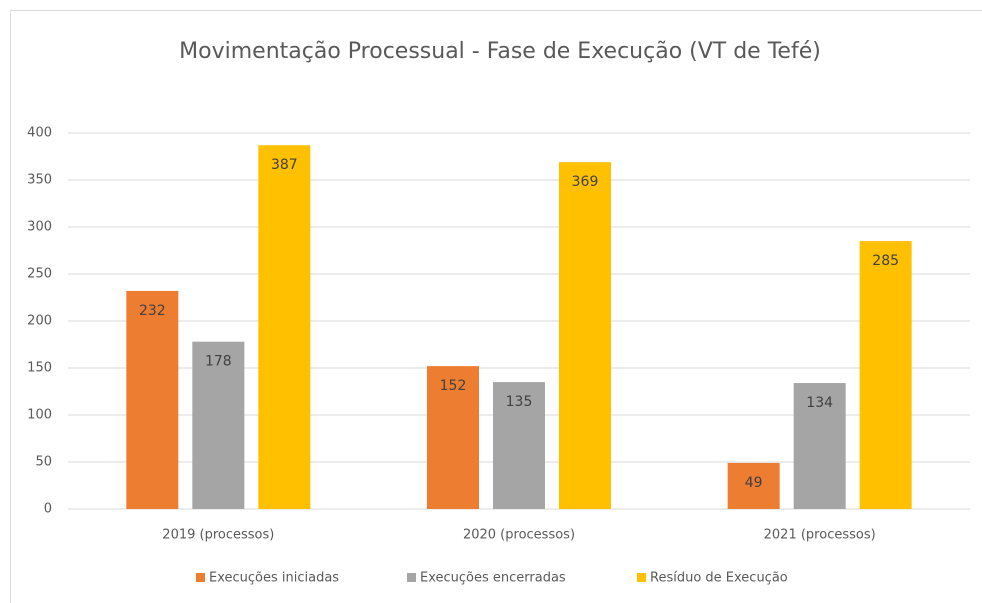 The height and width of the screenshot is (603, 982). What do you see at coordinates (39, 368) in the screenshot?
I see `y-tick-label: 150` at bounding box center [39, 368].